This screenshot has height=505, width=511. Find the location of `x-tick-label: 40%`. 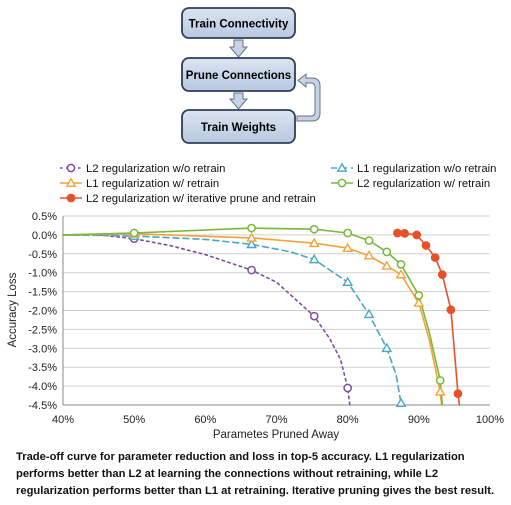

x-tick-label: 40% is located at coordinates (63, 420).